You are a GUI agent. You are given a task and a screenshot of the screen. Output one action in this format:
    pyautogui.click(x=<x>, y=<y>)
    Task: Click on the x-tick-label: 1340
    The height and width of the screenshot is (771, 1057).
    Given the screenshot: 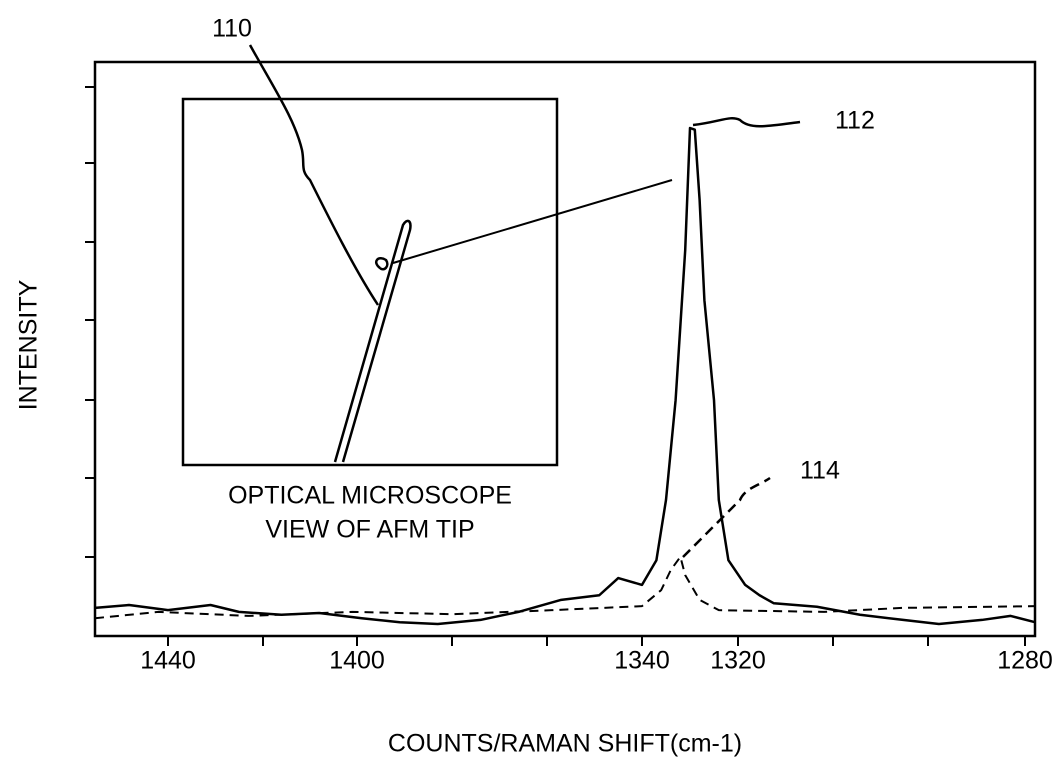 What is the action you would take?
    pyautogui.click(x=642, y=661)
    